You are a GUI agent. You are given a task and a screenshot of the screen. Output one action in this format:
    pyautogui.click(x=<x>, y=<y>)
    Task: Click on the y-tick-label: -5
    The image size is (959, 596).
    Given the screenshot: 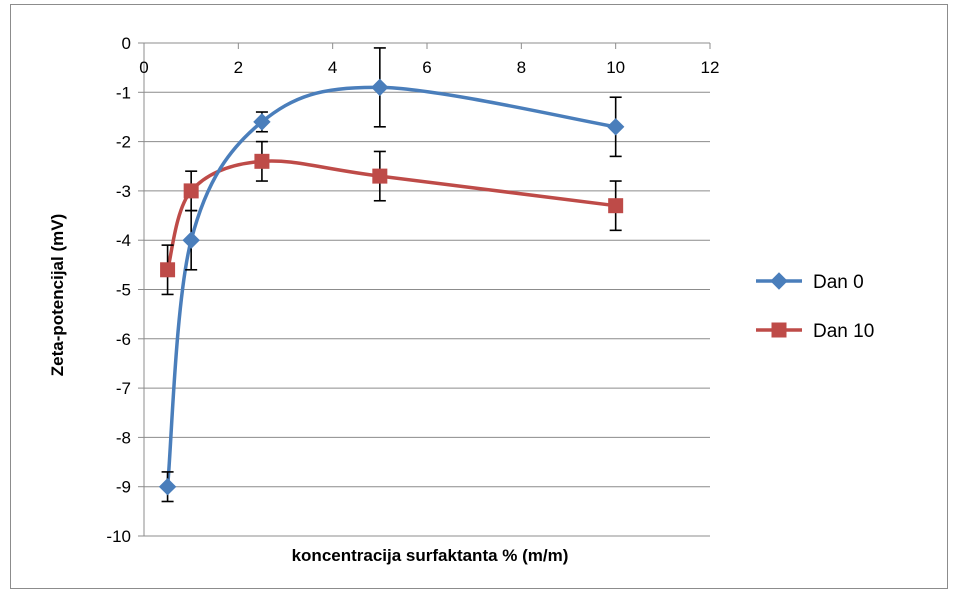 What is the action you would take?
    pyautogui.click(x=123, y=290)
    